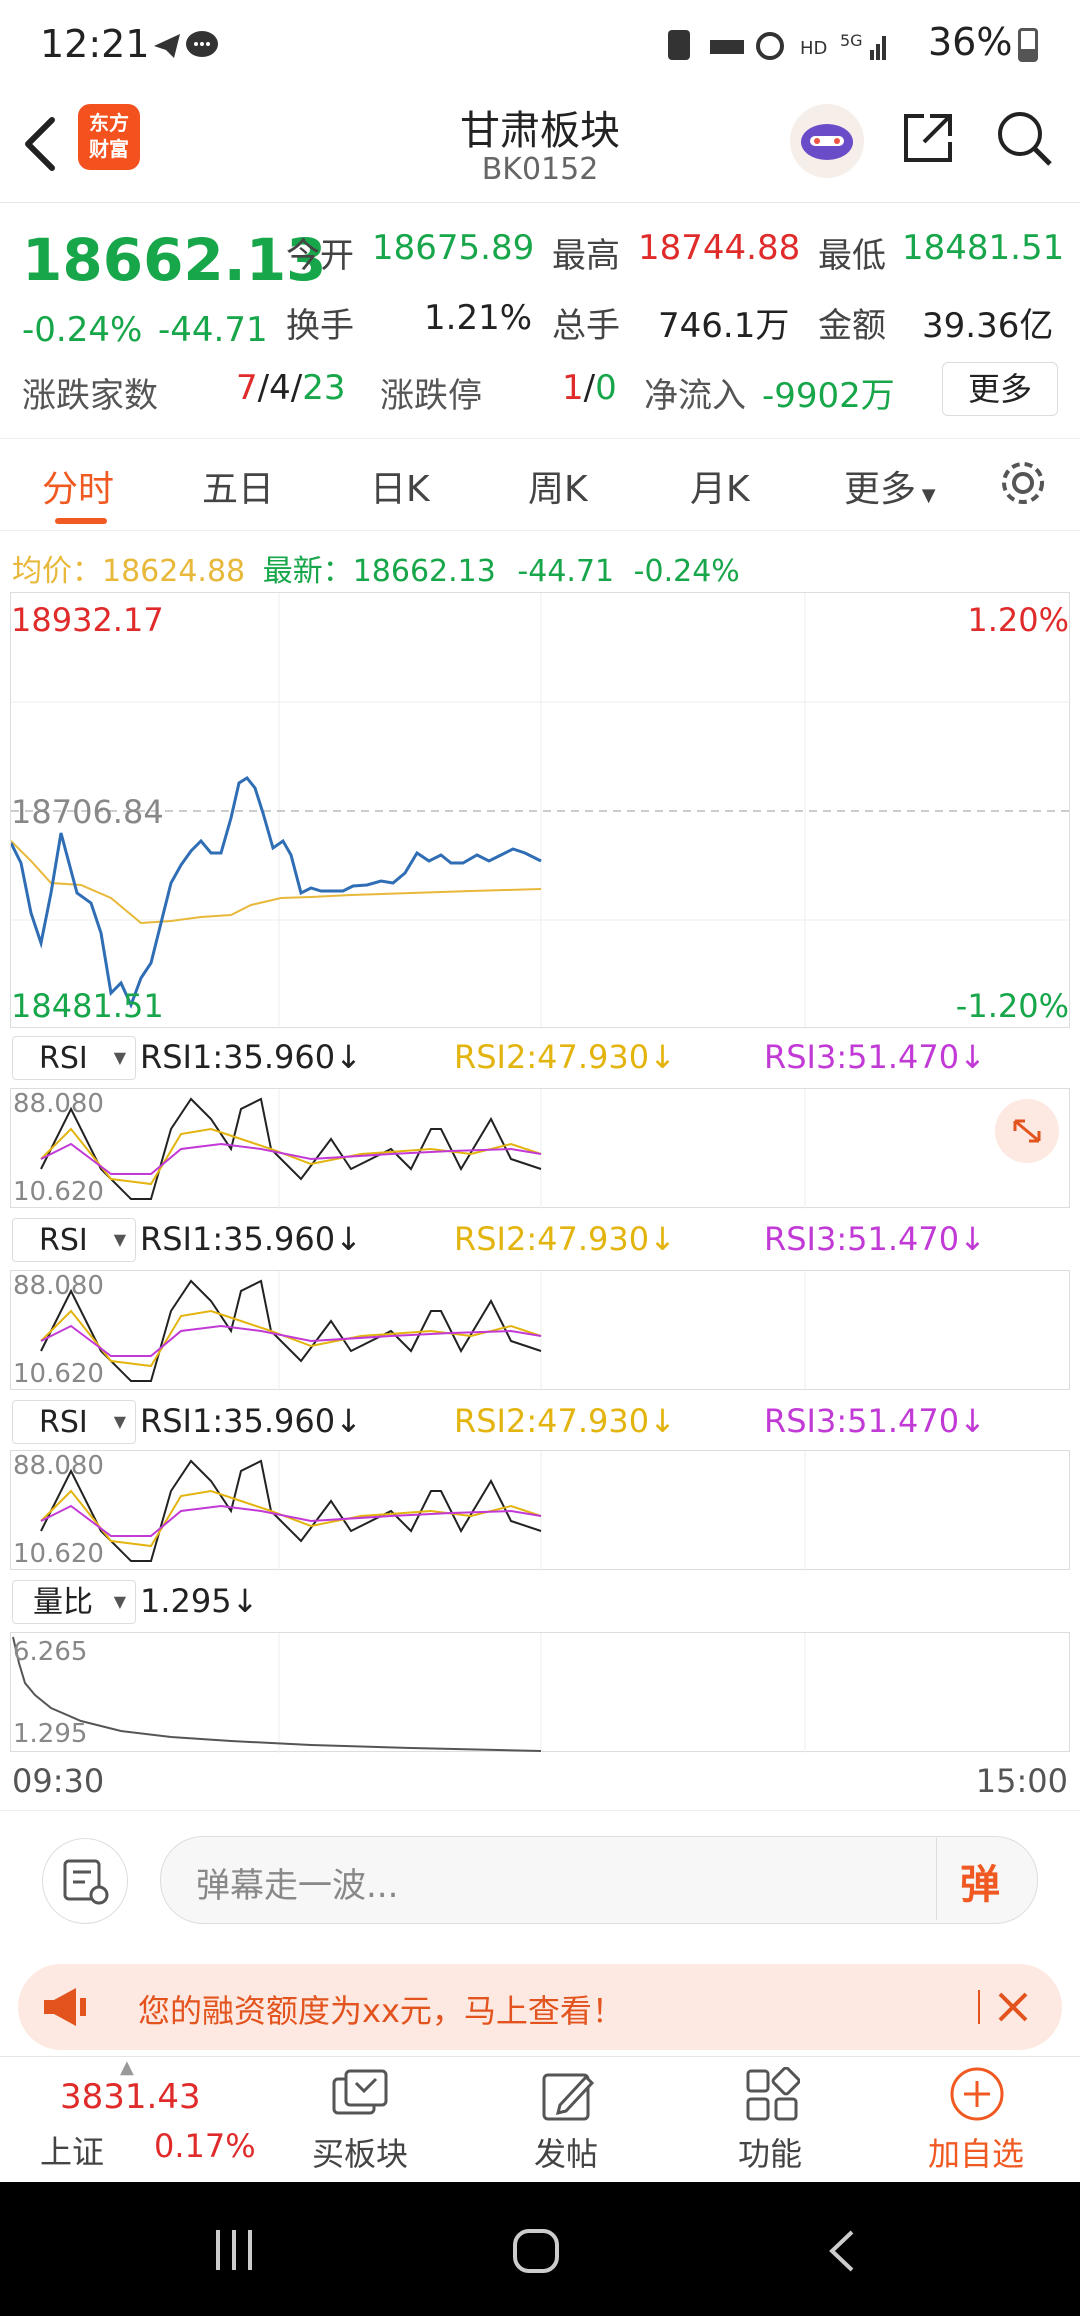  Describe the element at coordinates (724, 326) in the screenshot. I see `volume-value: 746.1万` at that location.